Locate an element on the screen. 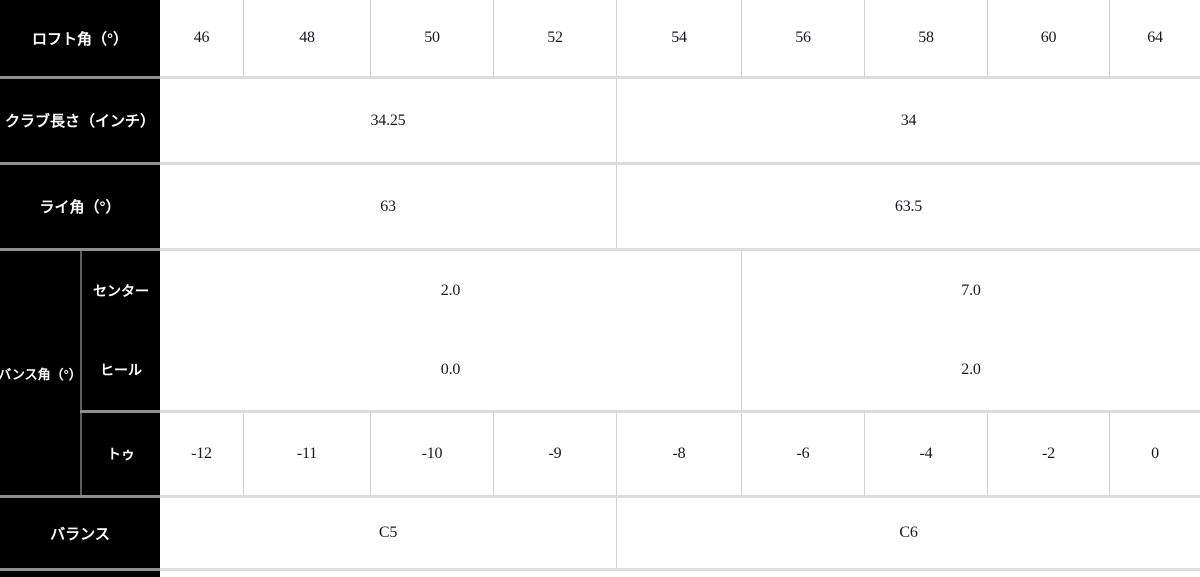 Image resolution: width=1200 pixels, height=577 pixels. bounce-center-value: 7.0 is located at coordinates (970, 290).